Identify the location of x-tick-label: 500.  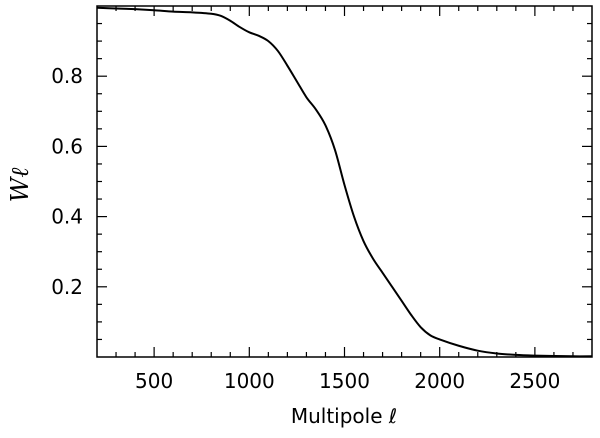
(154, 381).